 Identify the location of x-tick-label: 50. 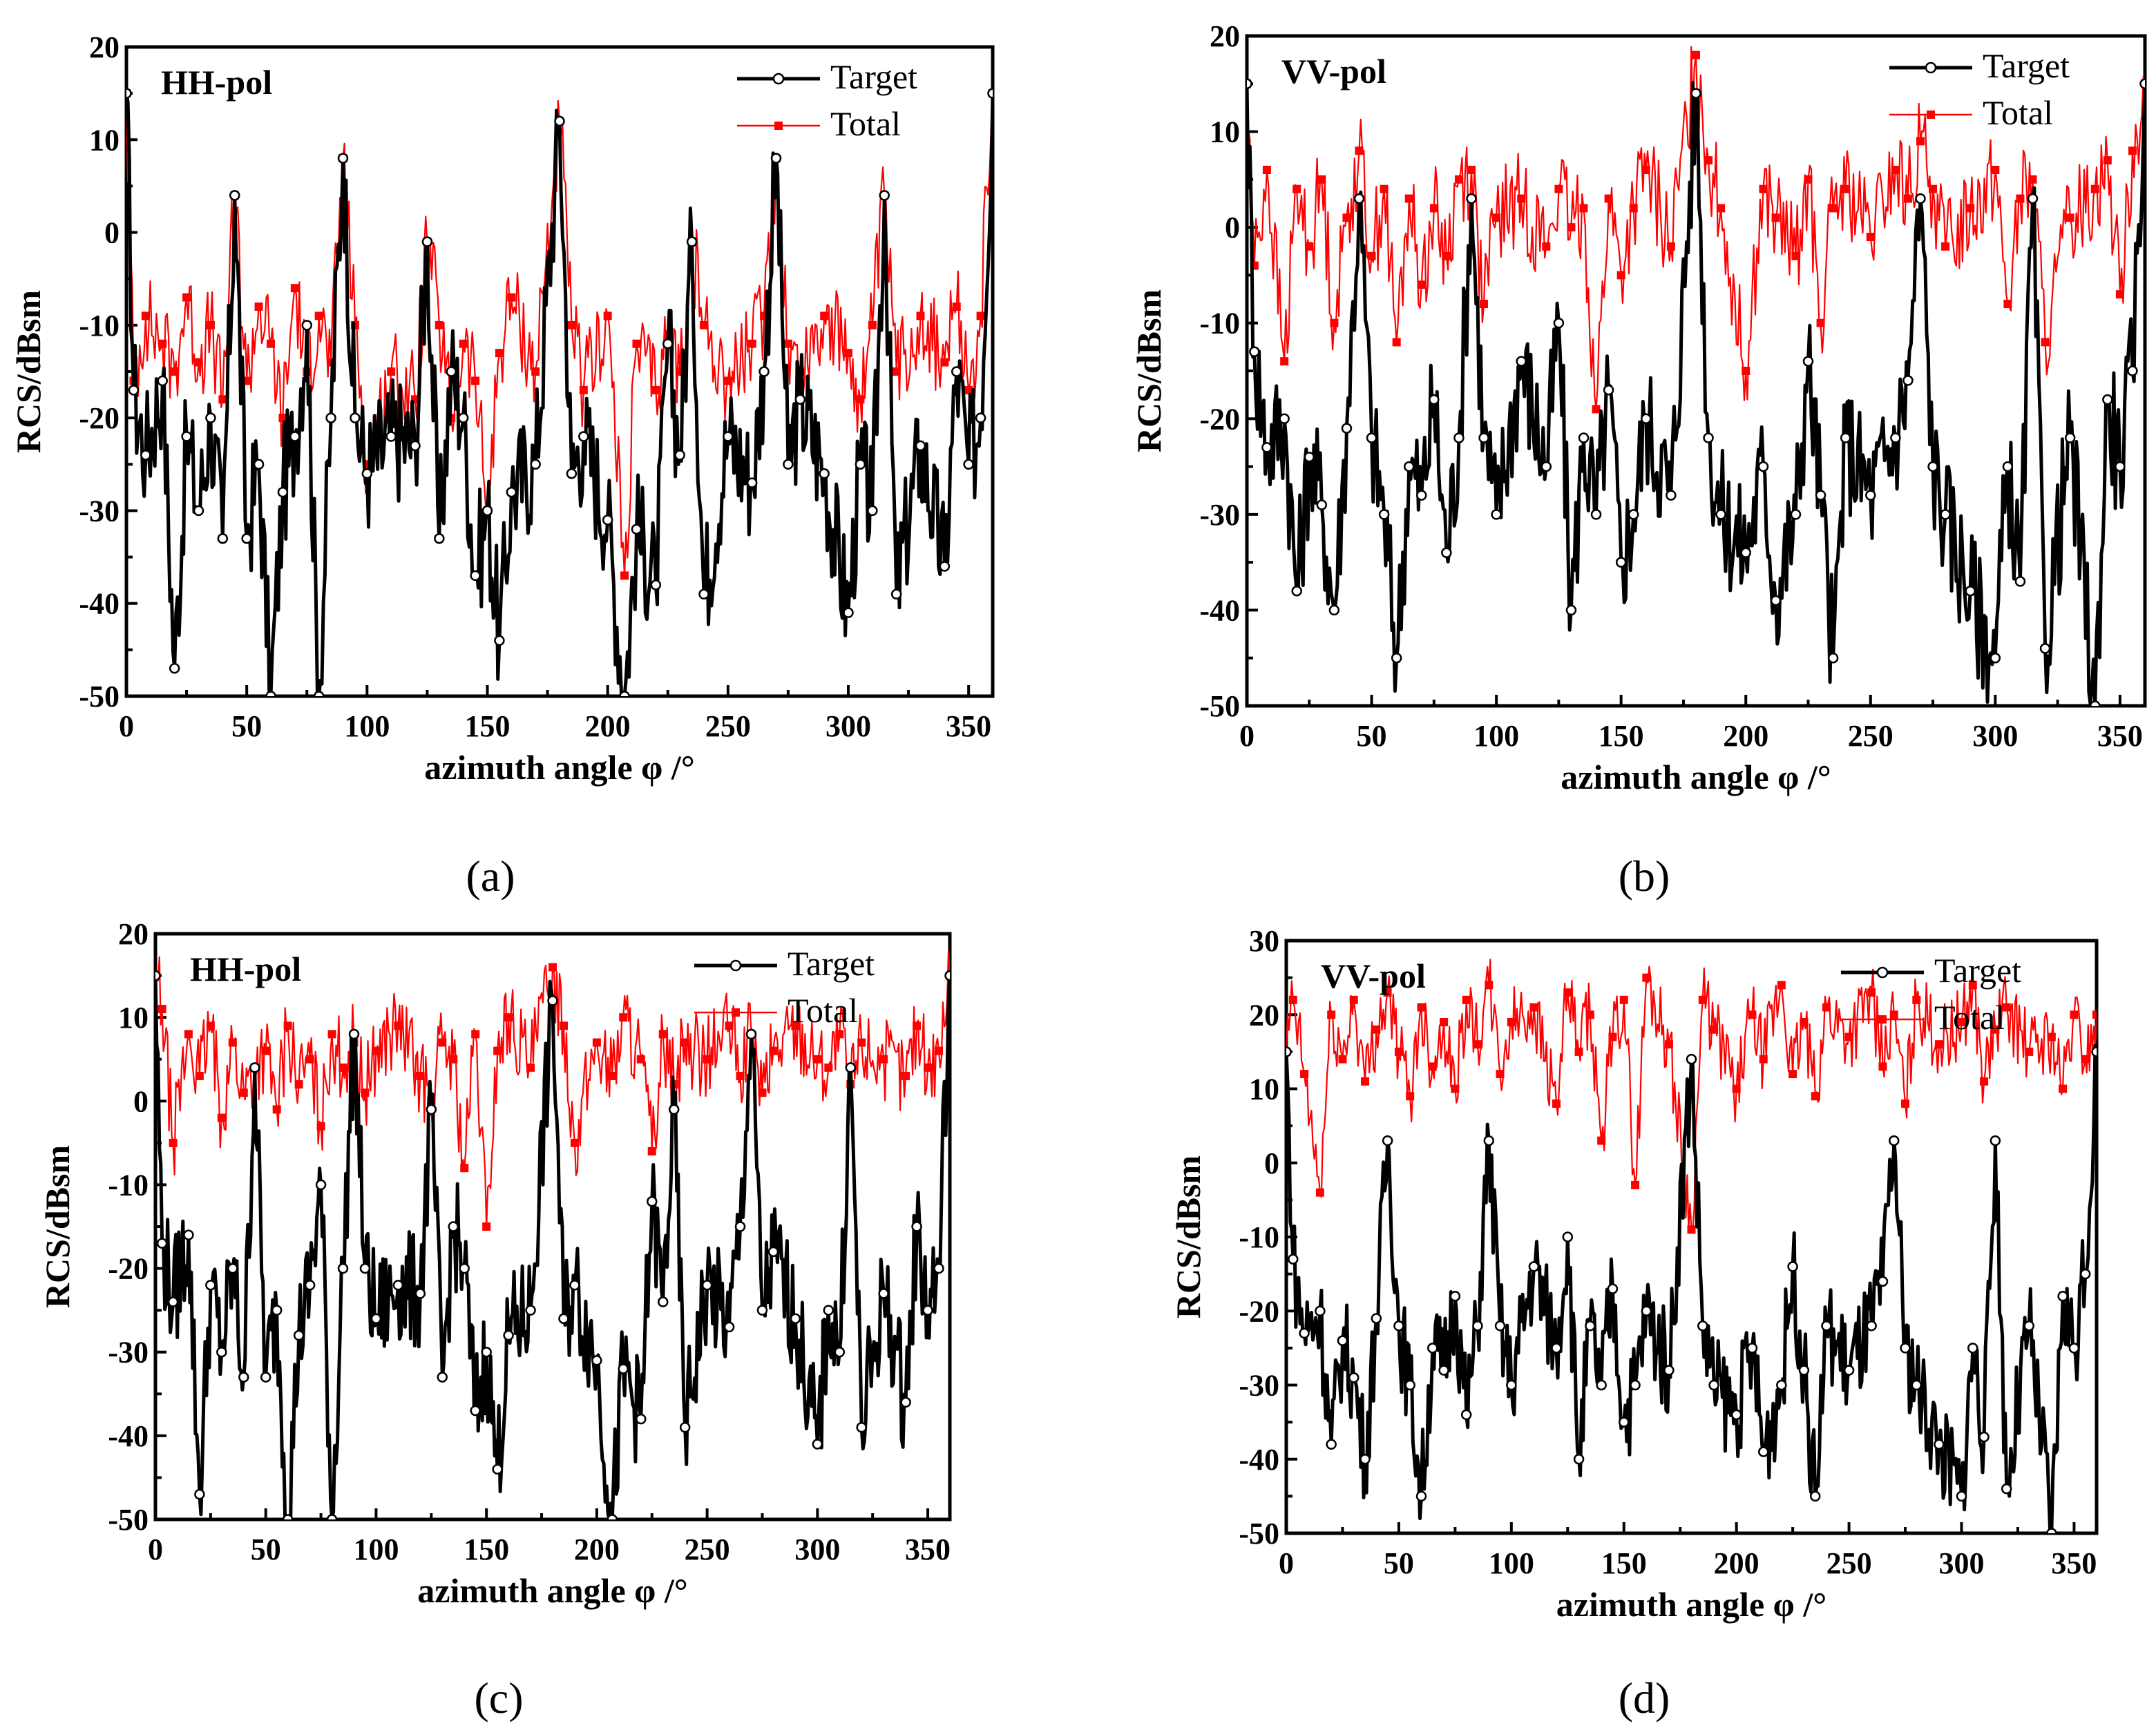
(1399, 1563).